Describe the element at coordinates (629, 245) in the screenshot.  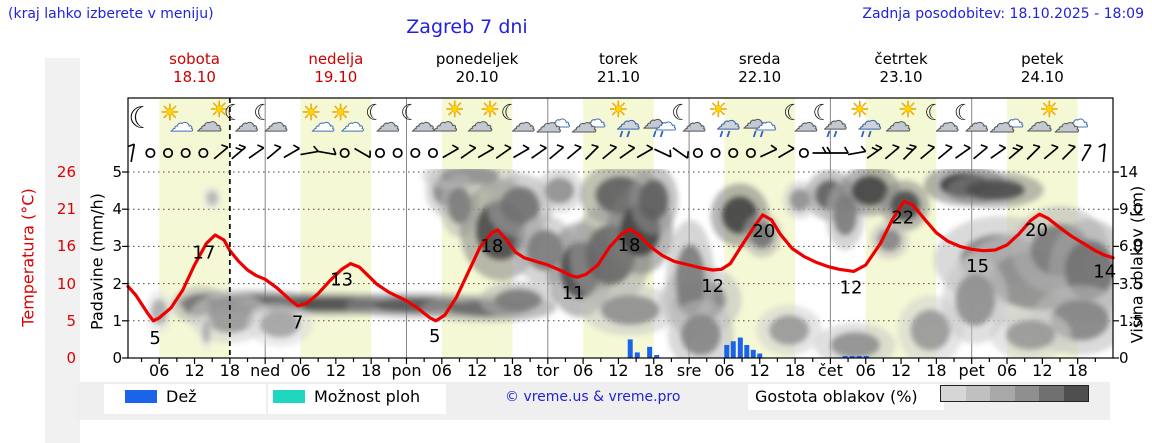
I see `svg-text: 18` at that location.